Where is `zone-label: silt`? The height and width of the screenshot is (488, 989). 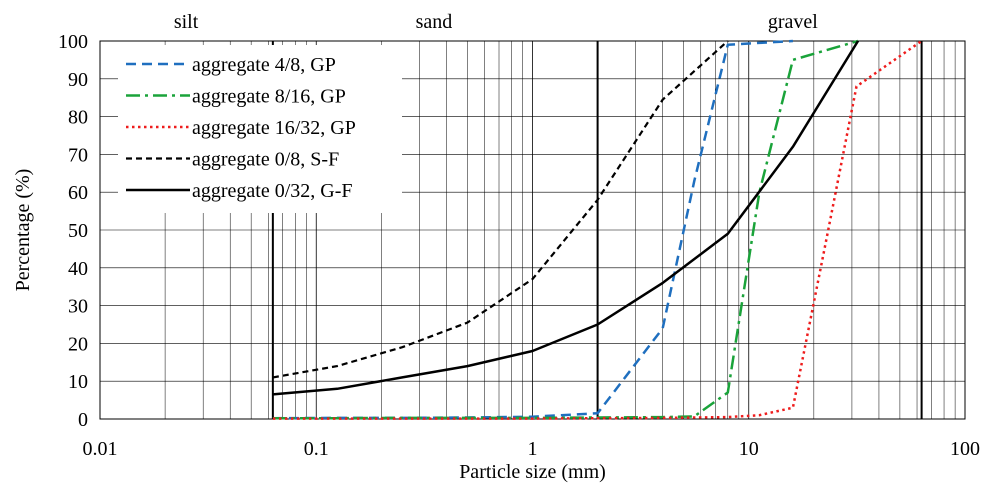
zone-label: silt is located at coordinates (186, 22).